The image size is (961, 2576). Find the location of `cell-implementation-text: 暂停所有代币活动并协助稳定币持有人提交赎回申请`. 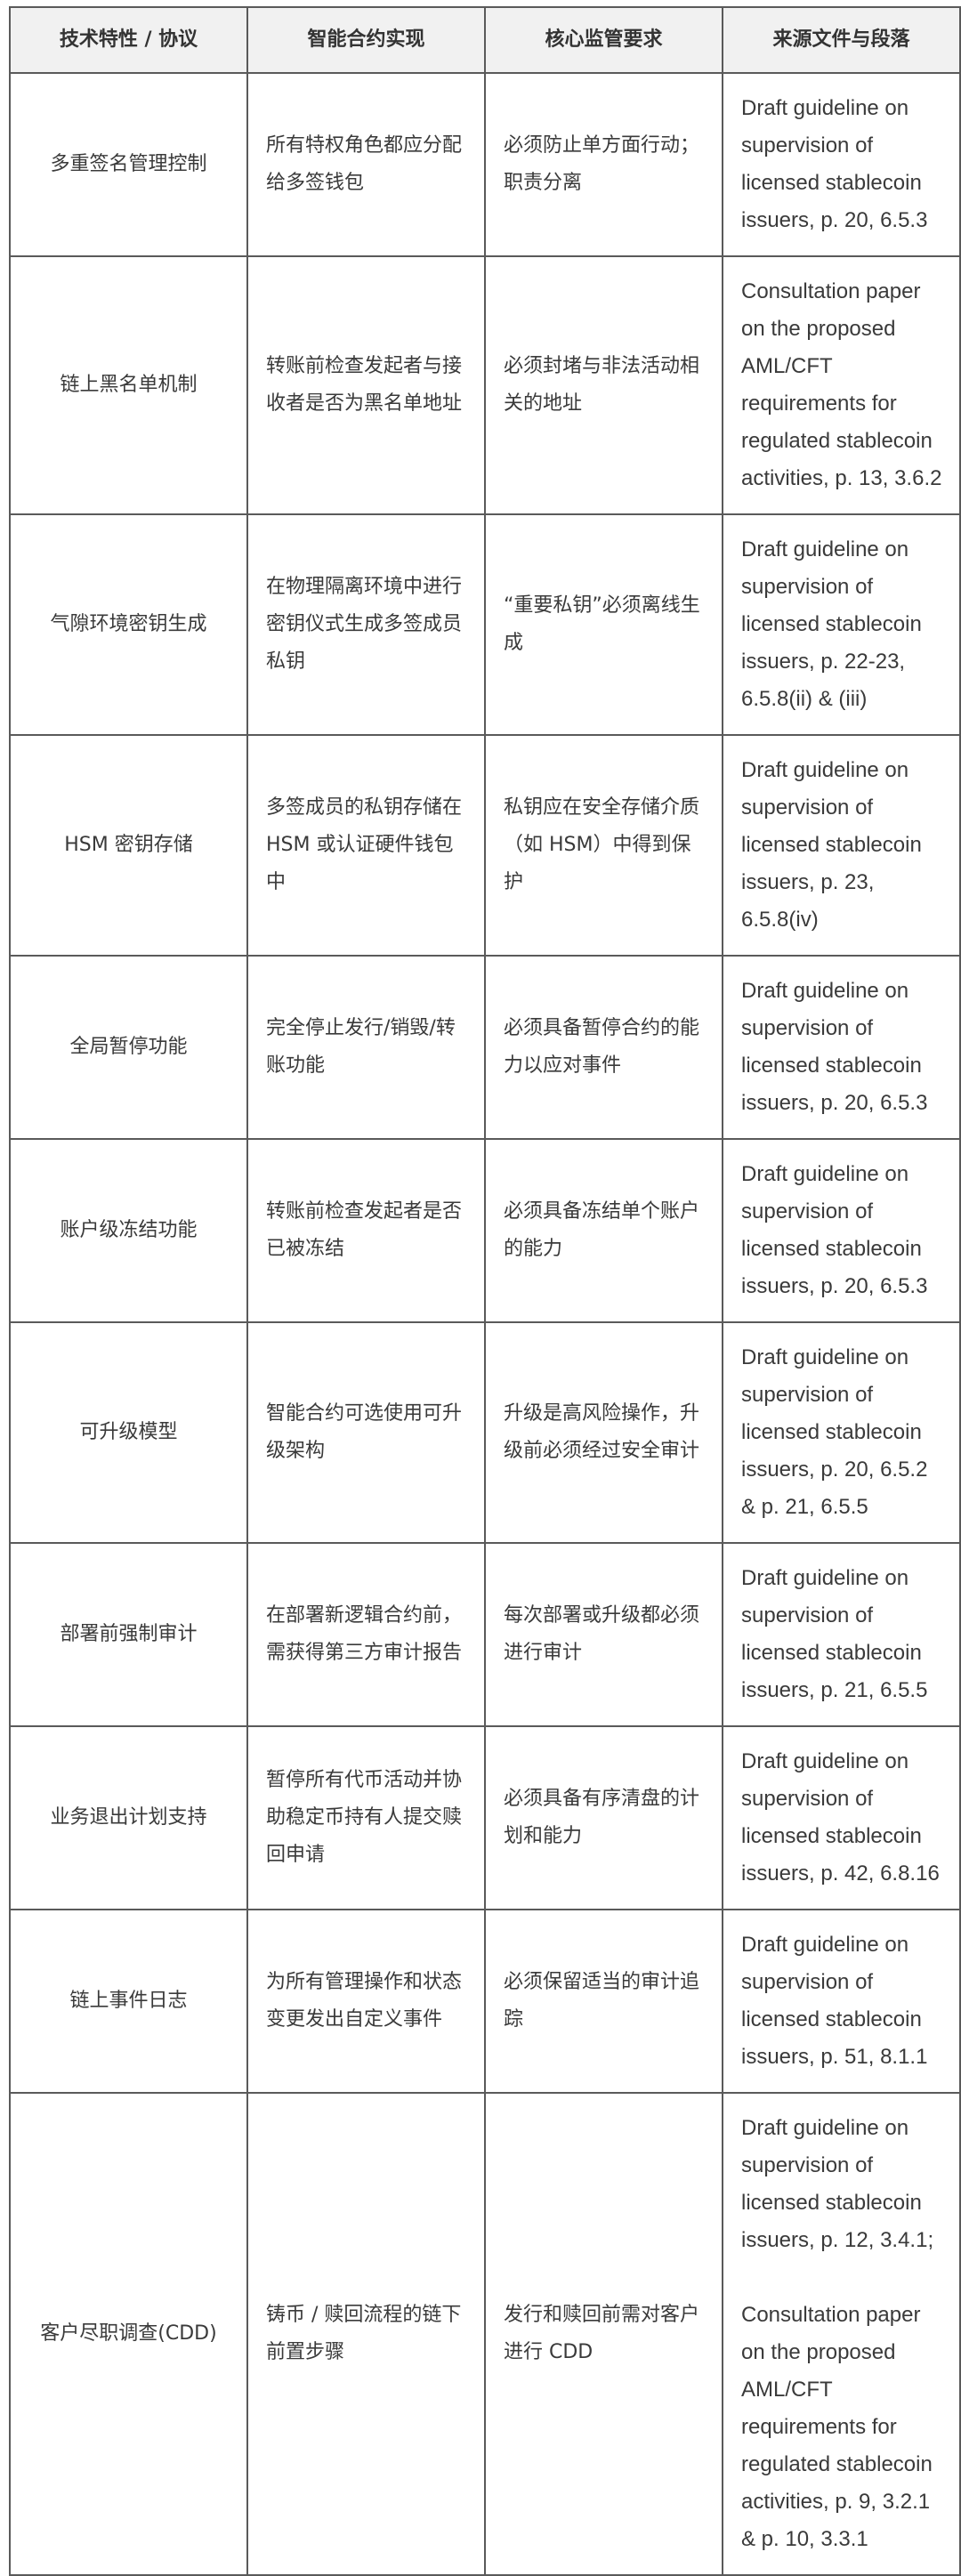

cell-implementation-text: 暂停所有代币活动并协助稳定币持有人提交赎回申请 is located at coordinates (364, 1817).